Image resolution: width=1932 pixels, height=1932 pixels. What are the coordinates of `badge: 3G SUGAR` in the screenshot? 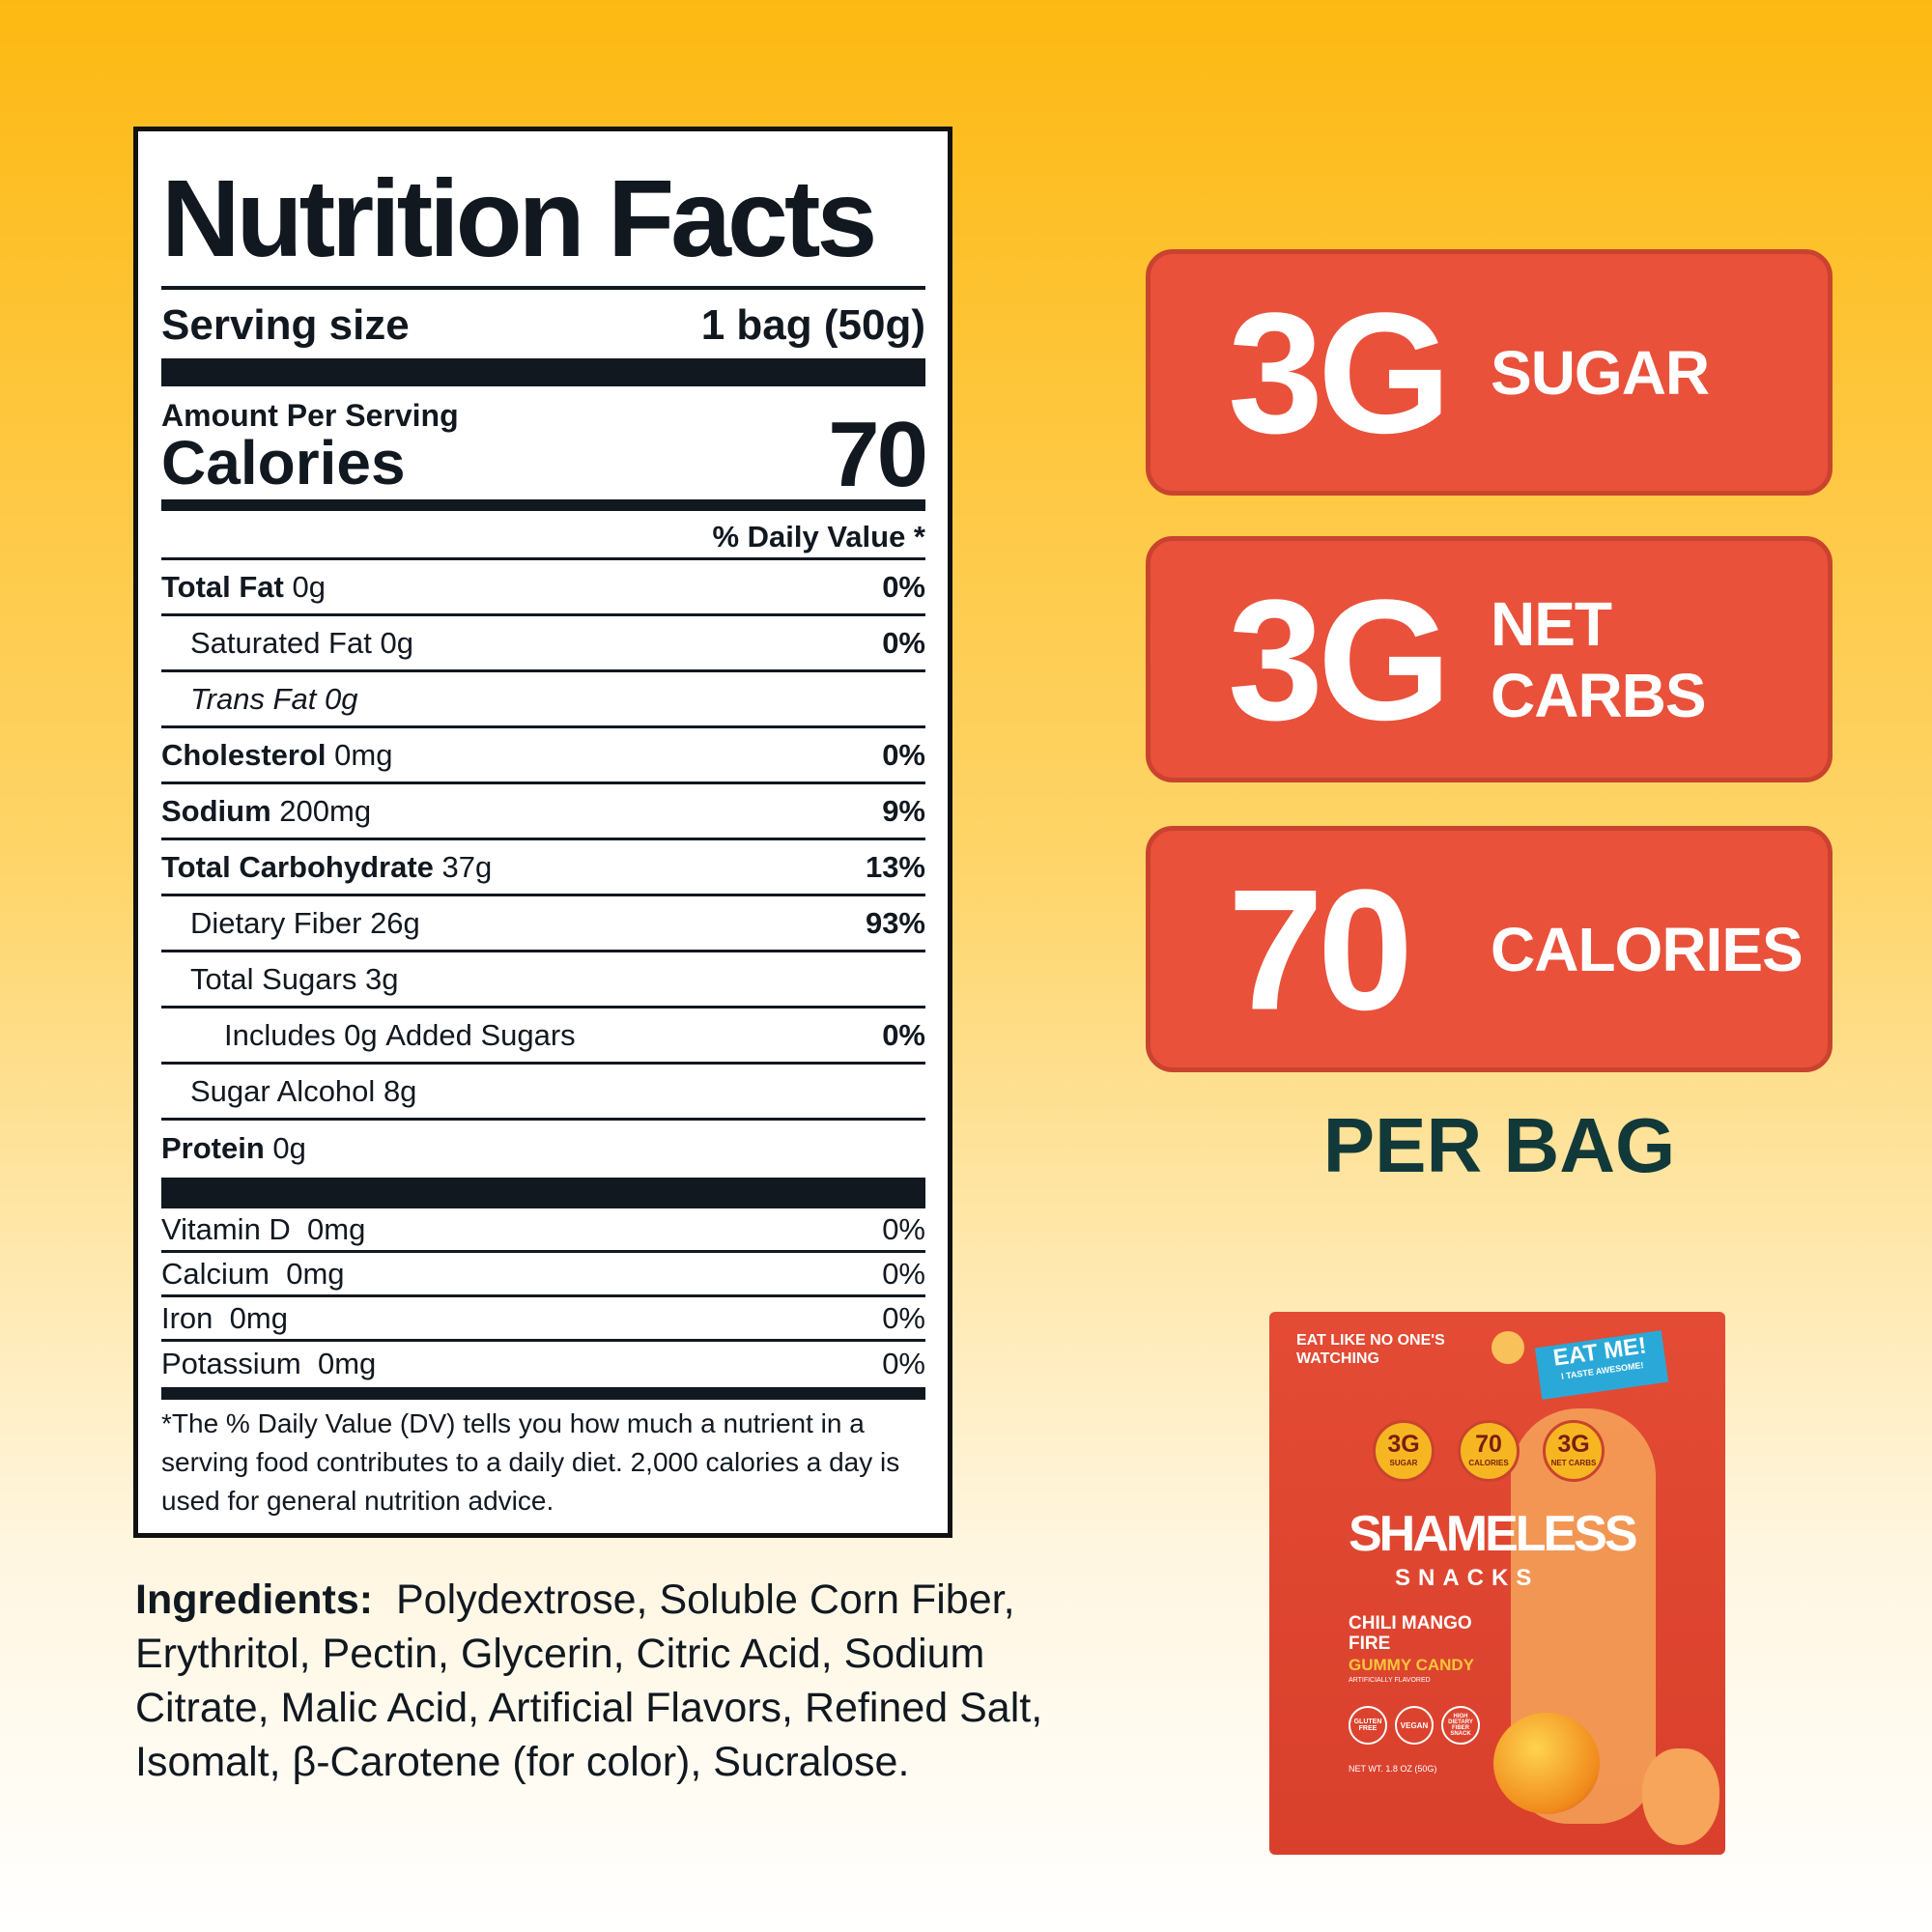 It's located at (1489, 372).